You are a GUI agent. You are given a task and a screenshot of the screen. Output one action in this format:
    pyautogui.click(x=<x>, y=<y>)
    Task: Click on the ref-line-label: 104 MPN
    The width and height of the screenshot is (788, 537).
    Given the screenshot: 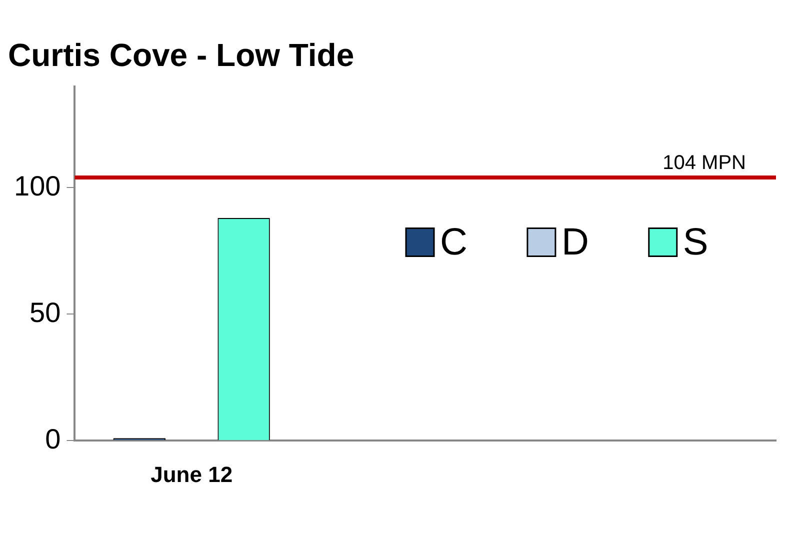 What is the action you would take?
    pyautogui.click(x=704, y=163)
    